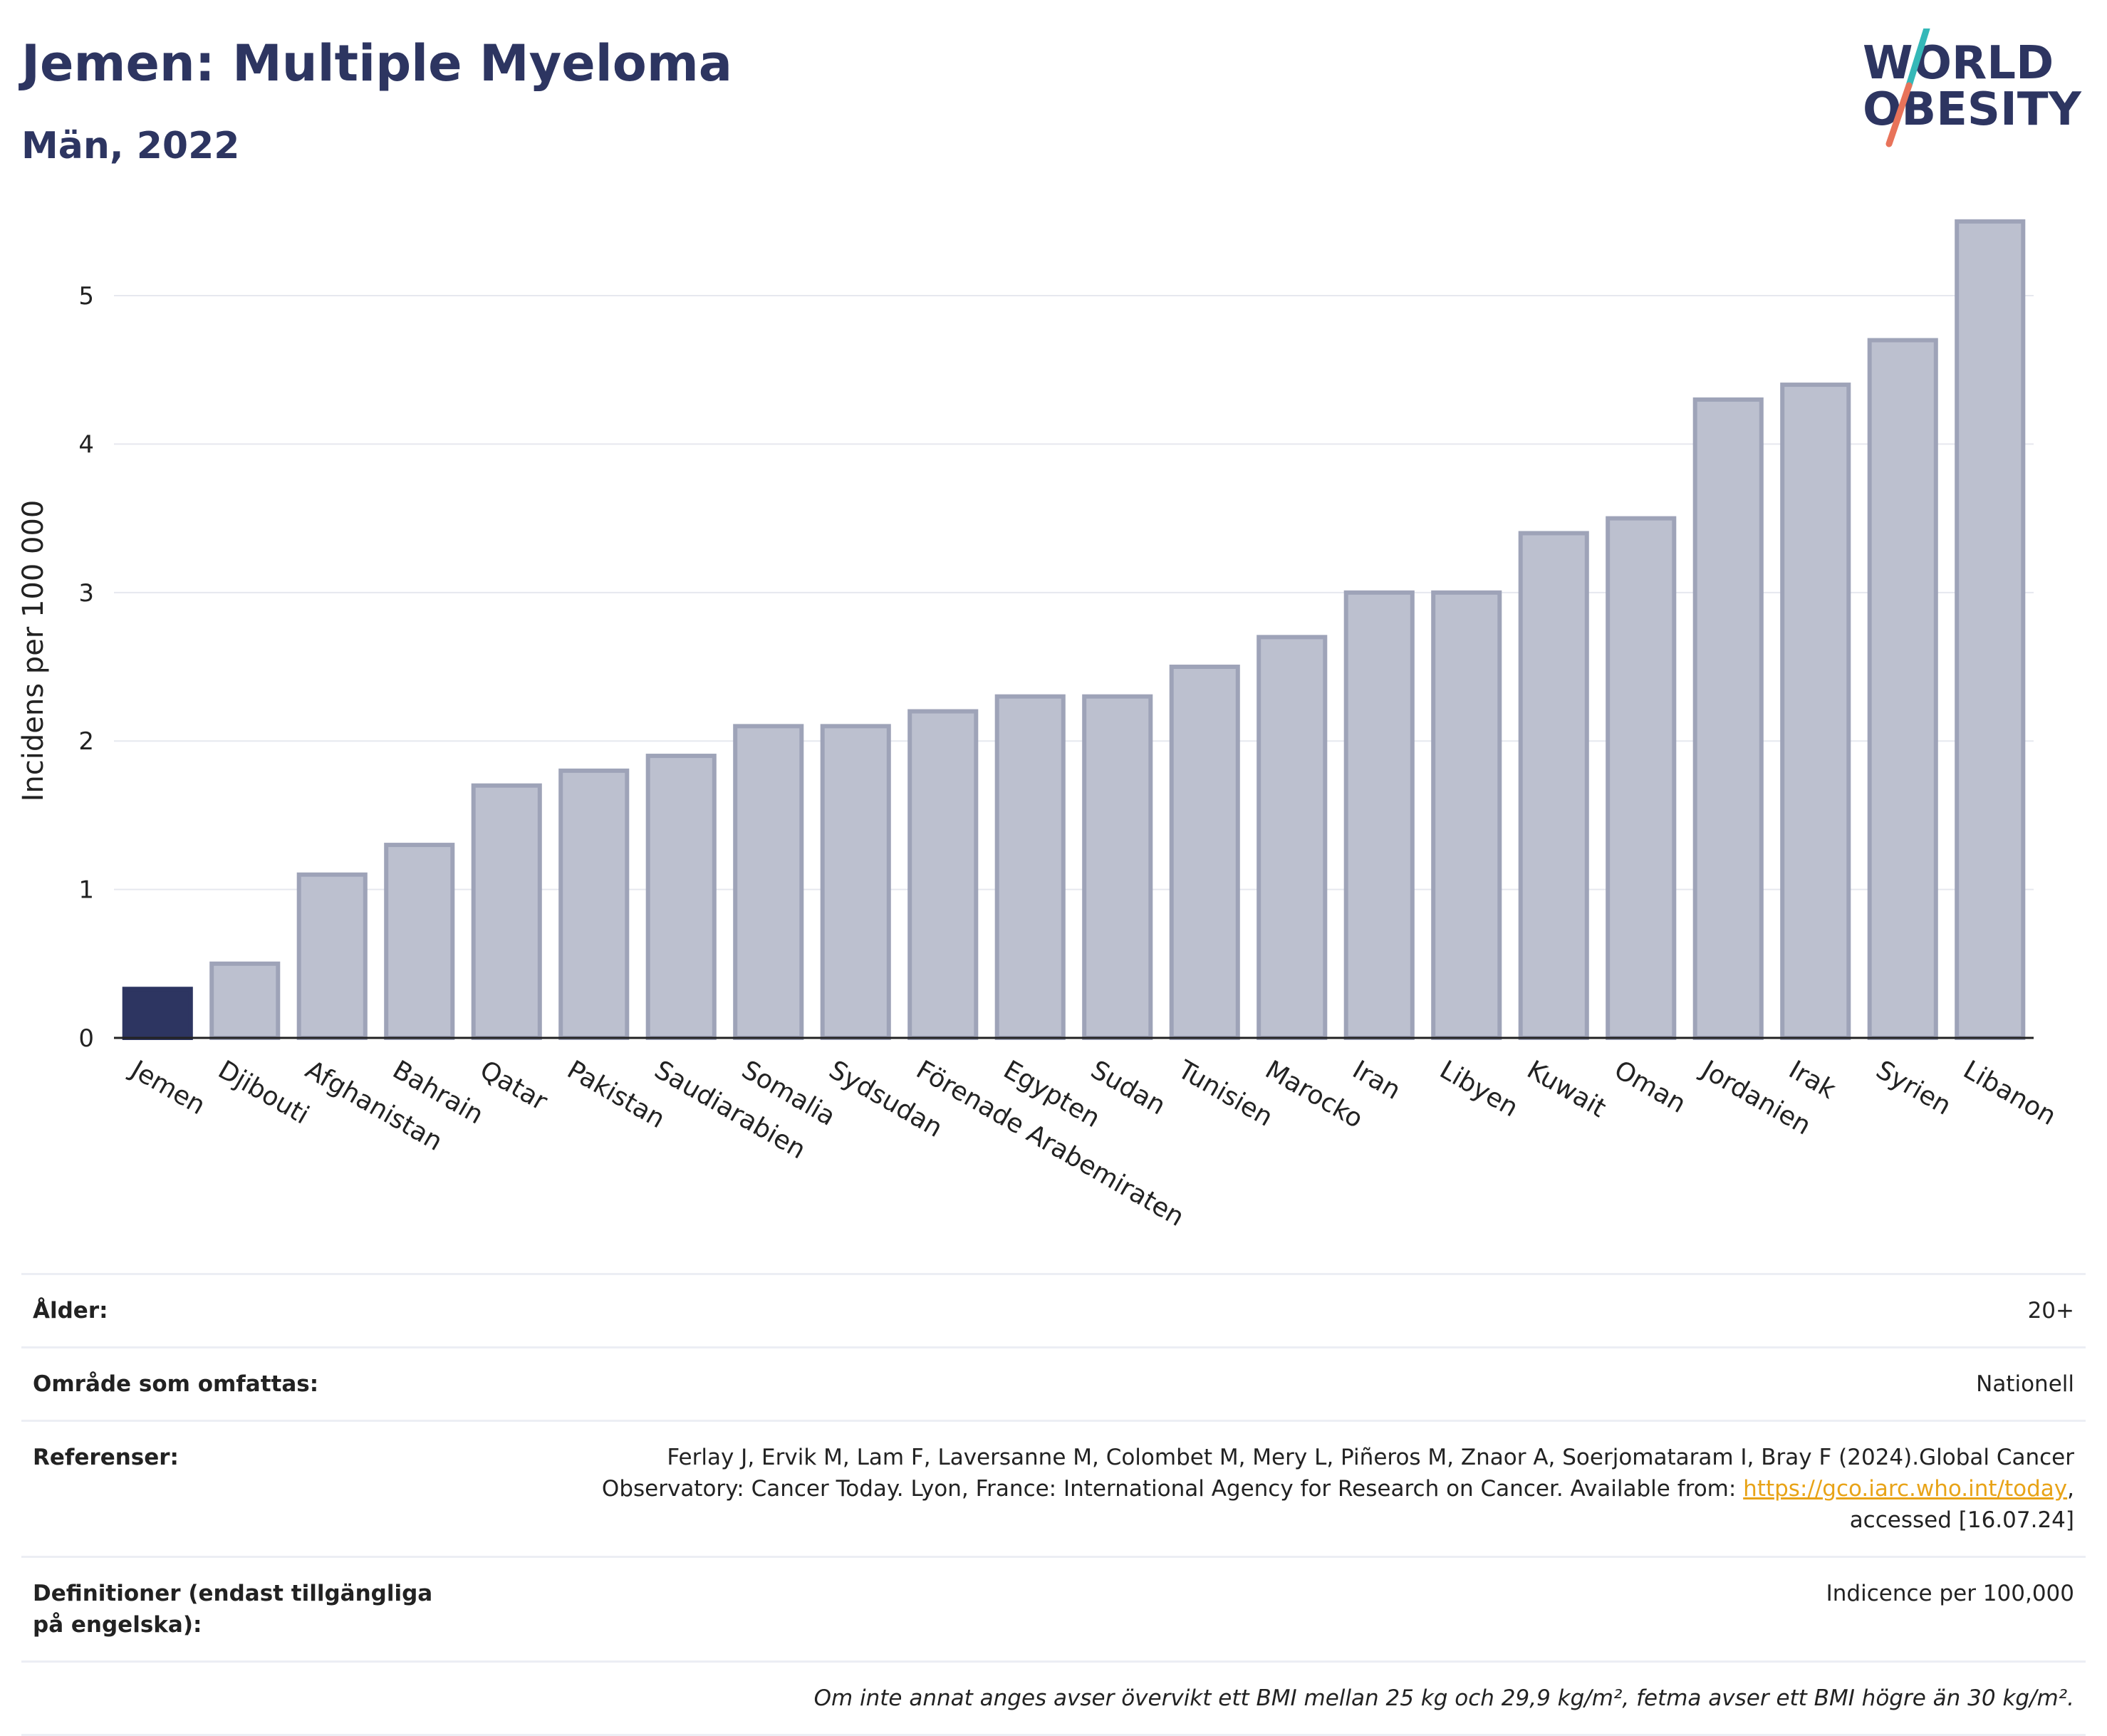 The image size is (2107, 1736). I want to click on x-tick-label: Libanon, so click(2009, 1093).